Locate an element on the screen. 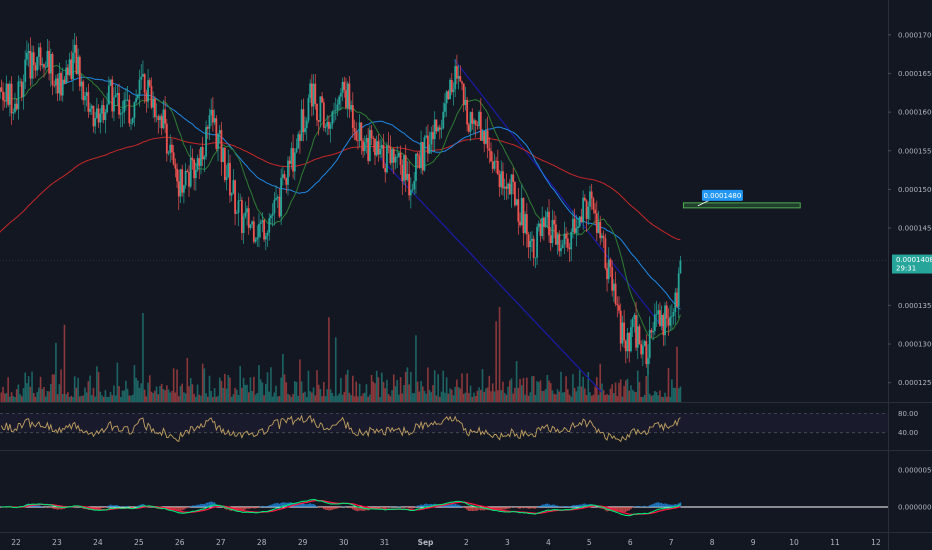  date-label: 28 is located at coordinates (262, 542).